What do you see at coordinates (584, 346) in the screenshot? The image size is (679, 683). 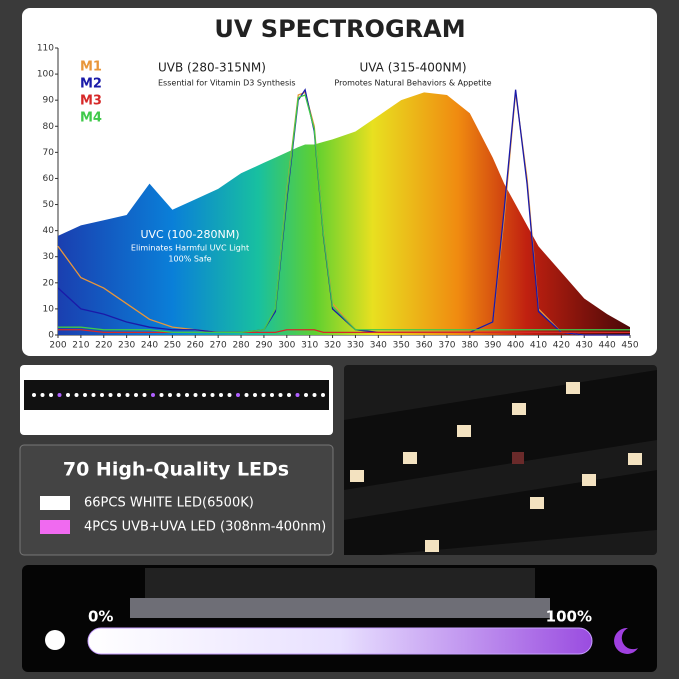 I see `x-tick-label: 430` at bounding box center [584, 346].